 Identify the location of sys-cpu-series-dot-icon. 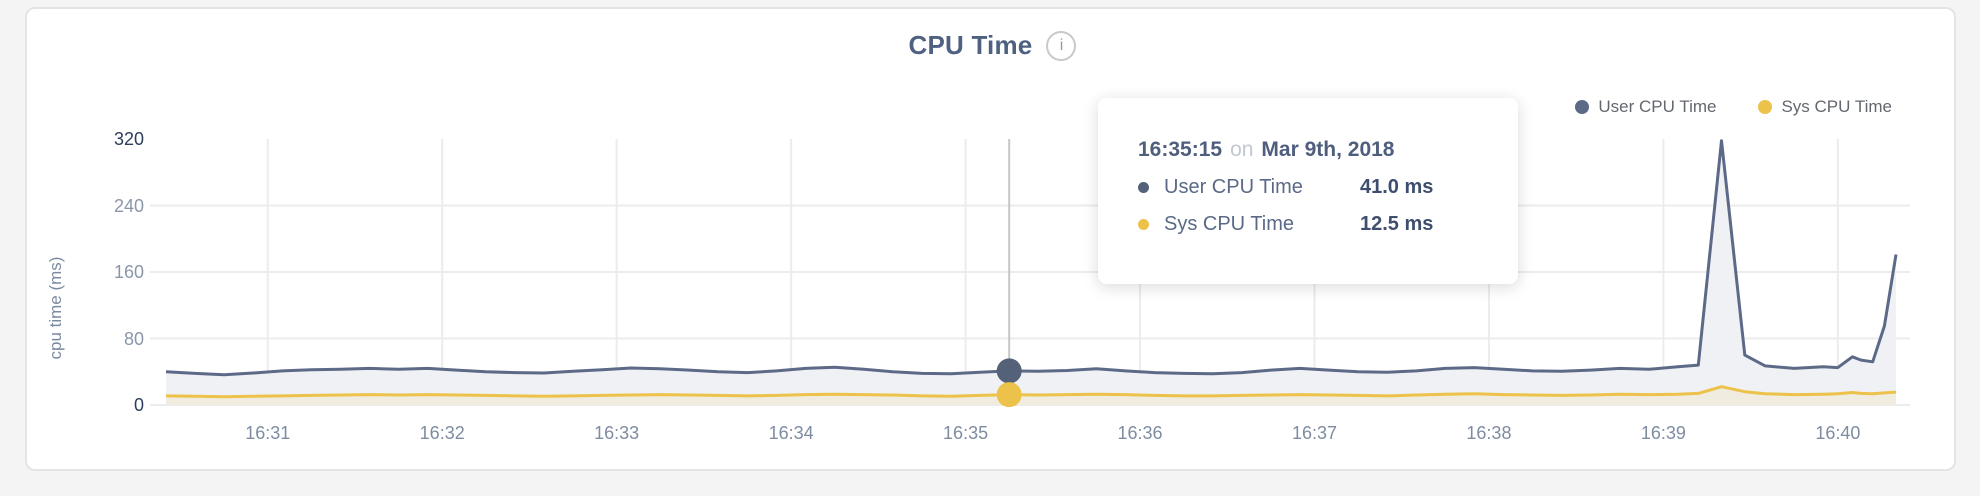
(1765, 107).